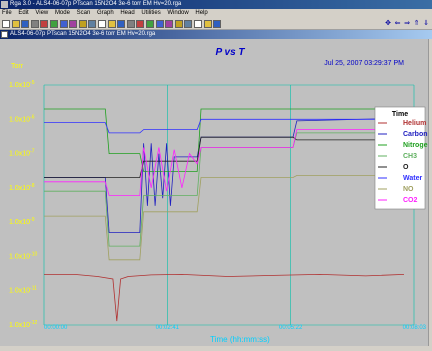 This screenshot has width=432, height=351. What do you see at coordinates (151, 13) in the screenshot?
I see `menu-utilities: Utilities` at bounding box center [151, 13].